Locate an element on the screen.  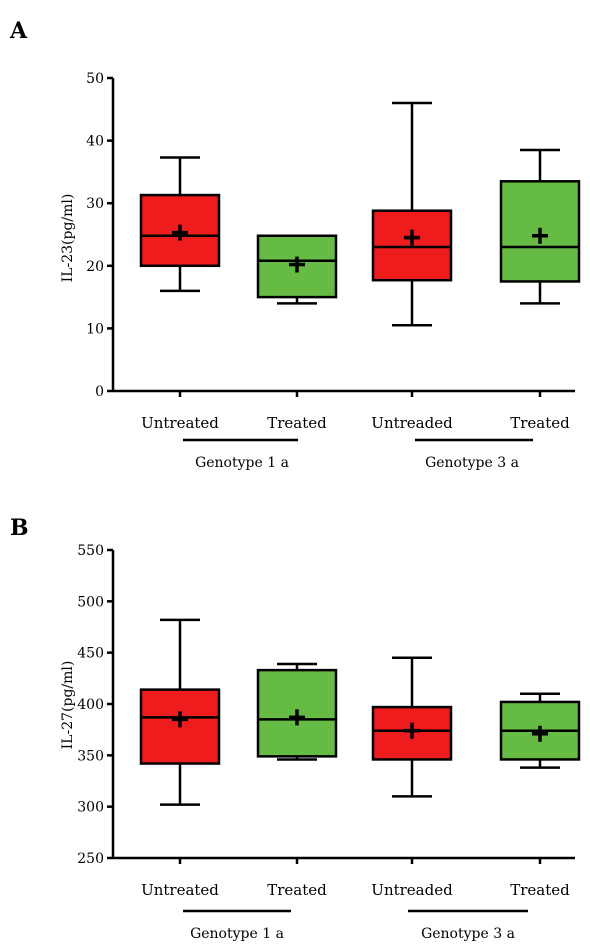
y-tick-label: 400 is located at coordinates (90, 705).